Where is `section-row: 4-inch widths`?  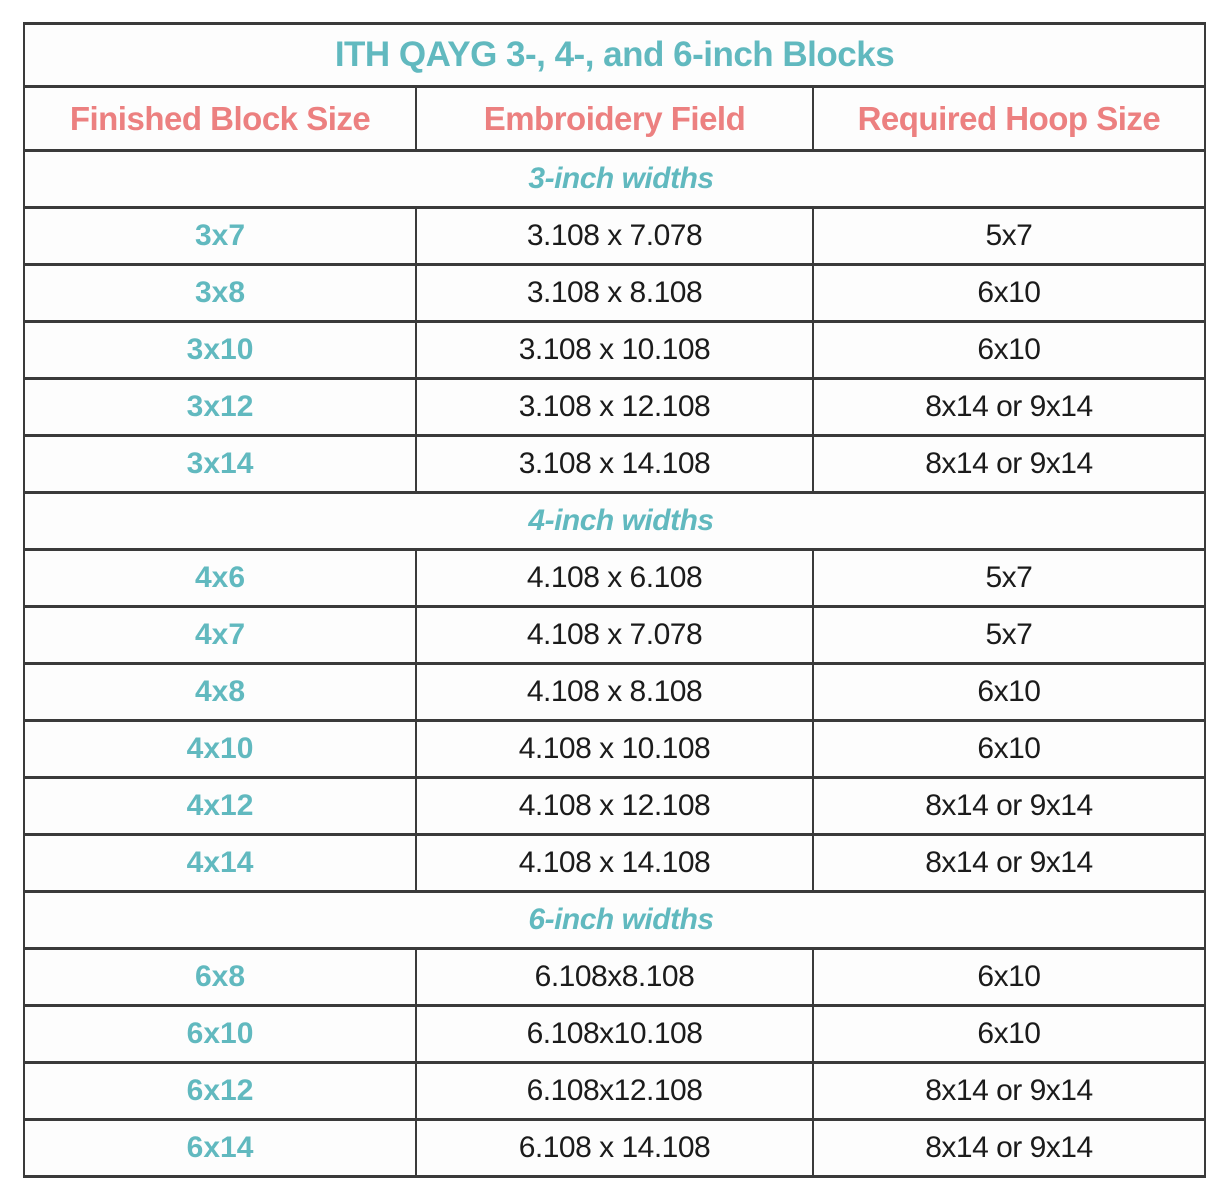
section-row: 4-inch widths is located at coordinates (614, 521).